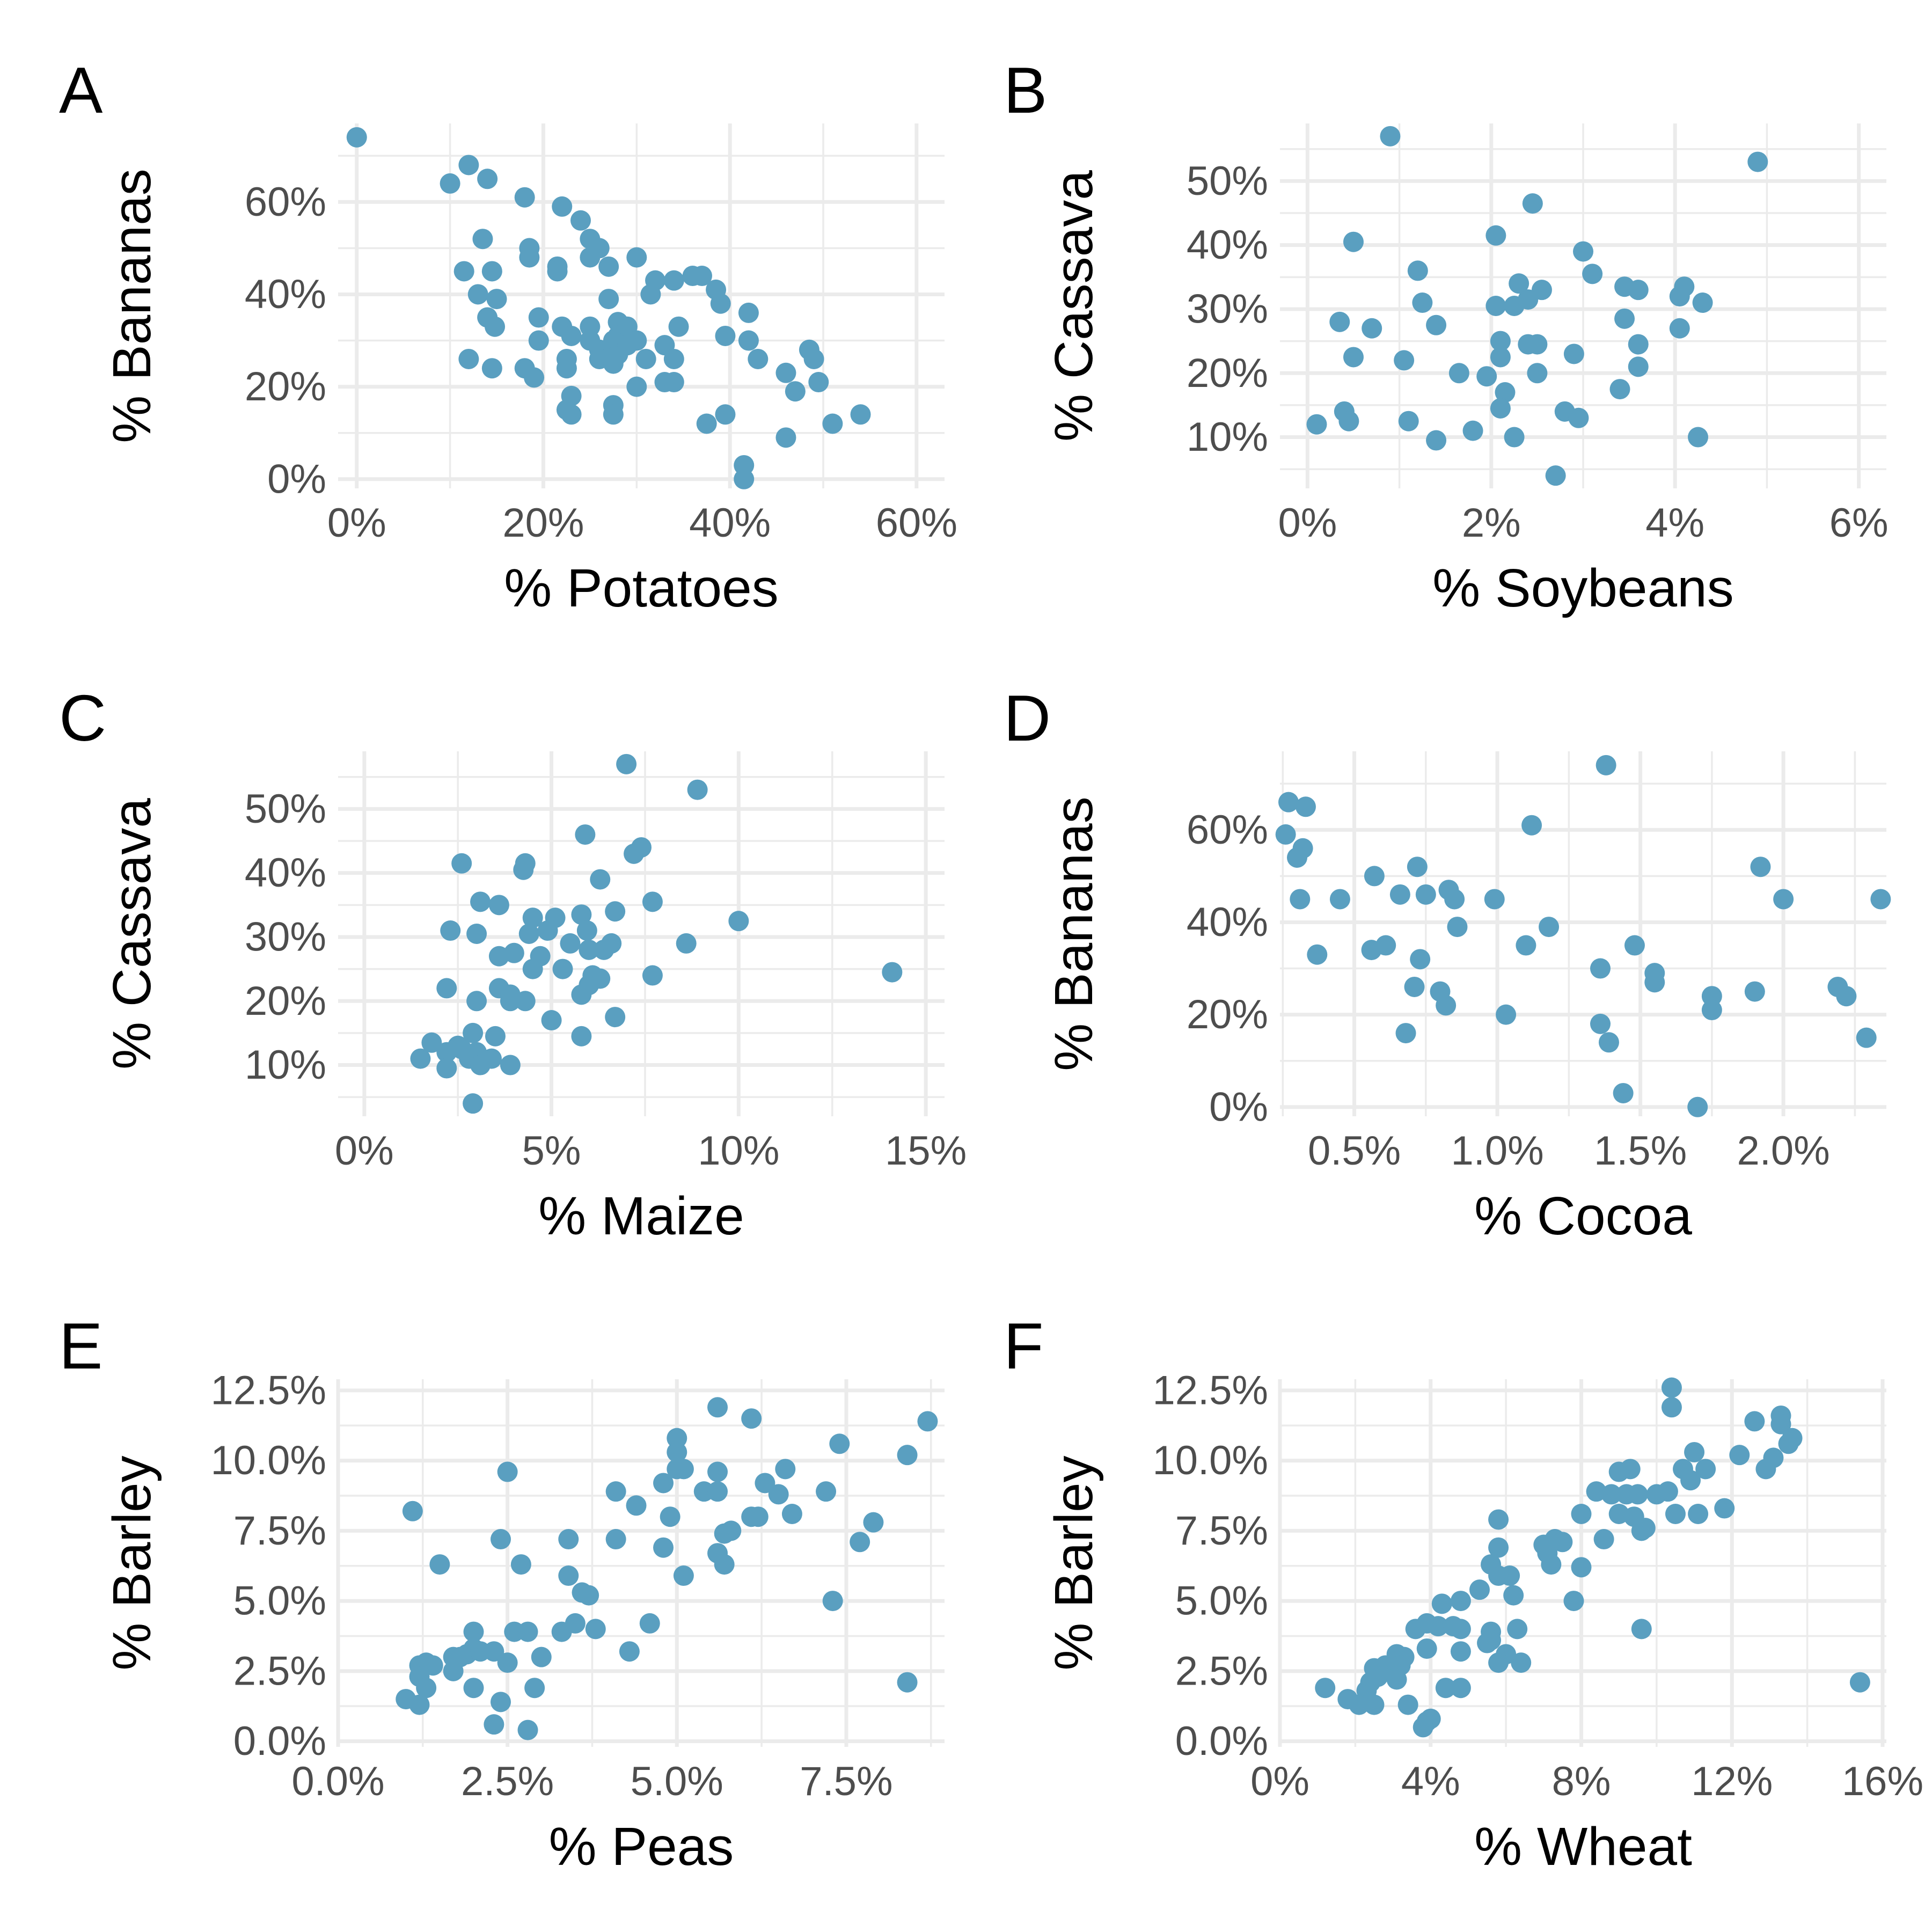 The height and width of the screenshot is (1932, 1932). I want to click on x-tick-label: 8%, so click(1581, 1781).